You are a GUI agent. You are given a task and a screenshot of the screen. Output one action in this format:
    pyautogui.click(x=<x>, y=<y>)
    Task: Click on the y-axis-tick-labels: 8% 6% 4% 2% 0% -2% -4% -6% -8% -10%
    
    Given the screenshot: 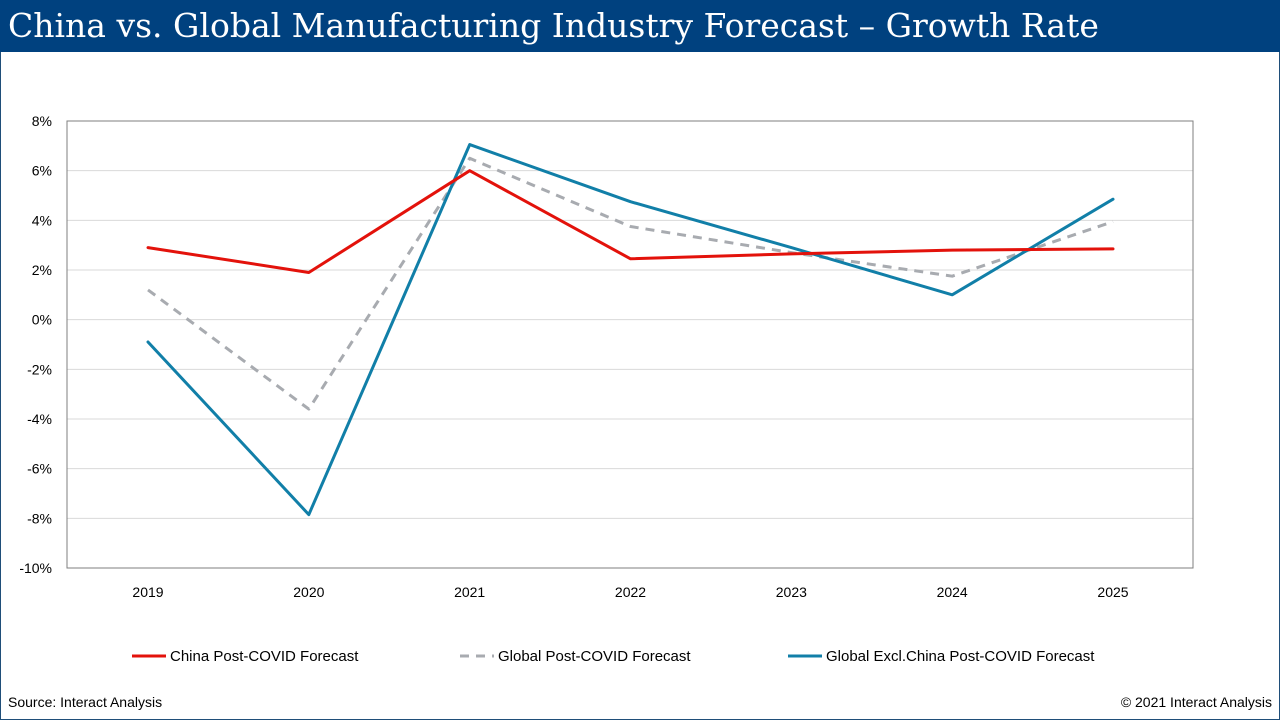 What is the action you would take?
    pyautogui.click(x=35, y=344)
    